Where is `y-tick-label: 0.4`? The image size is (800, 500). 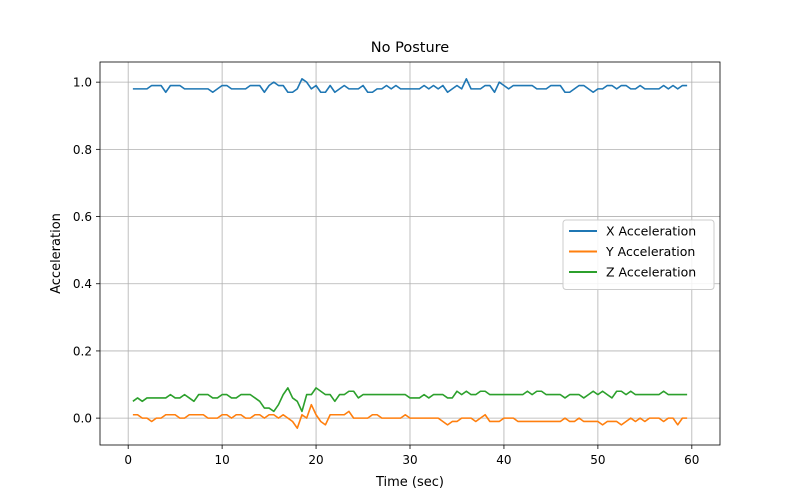 y-tick-label: 0.4 is located at coordinates (82, 284).